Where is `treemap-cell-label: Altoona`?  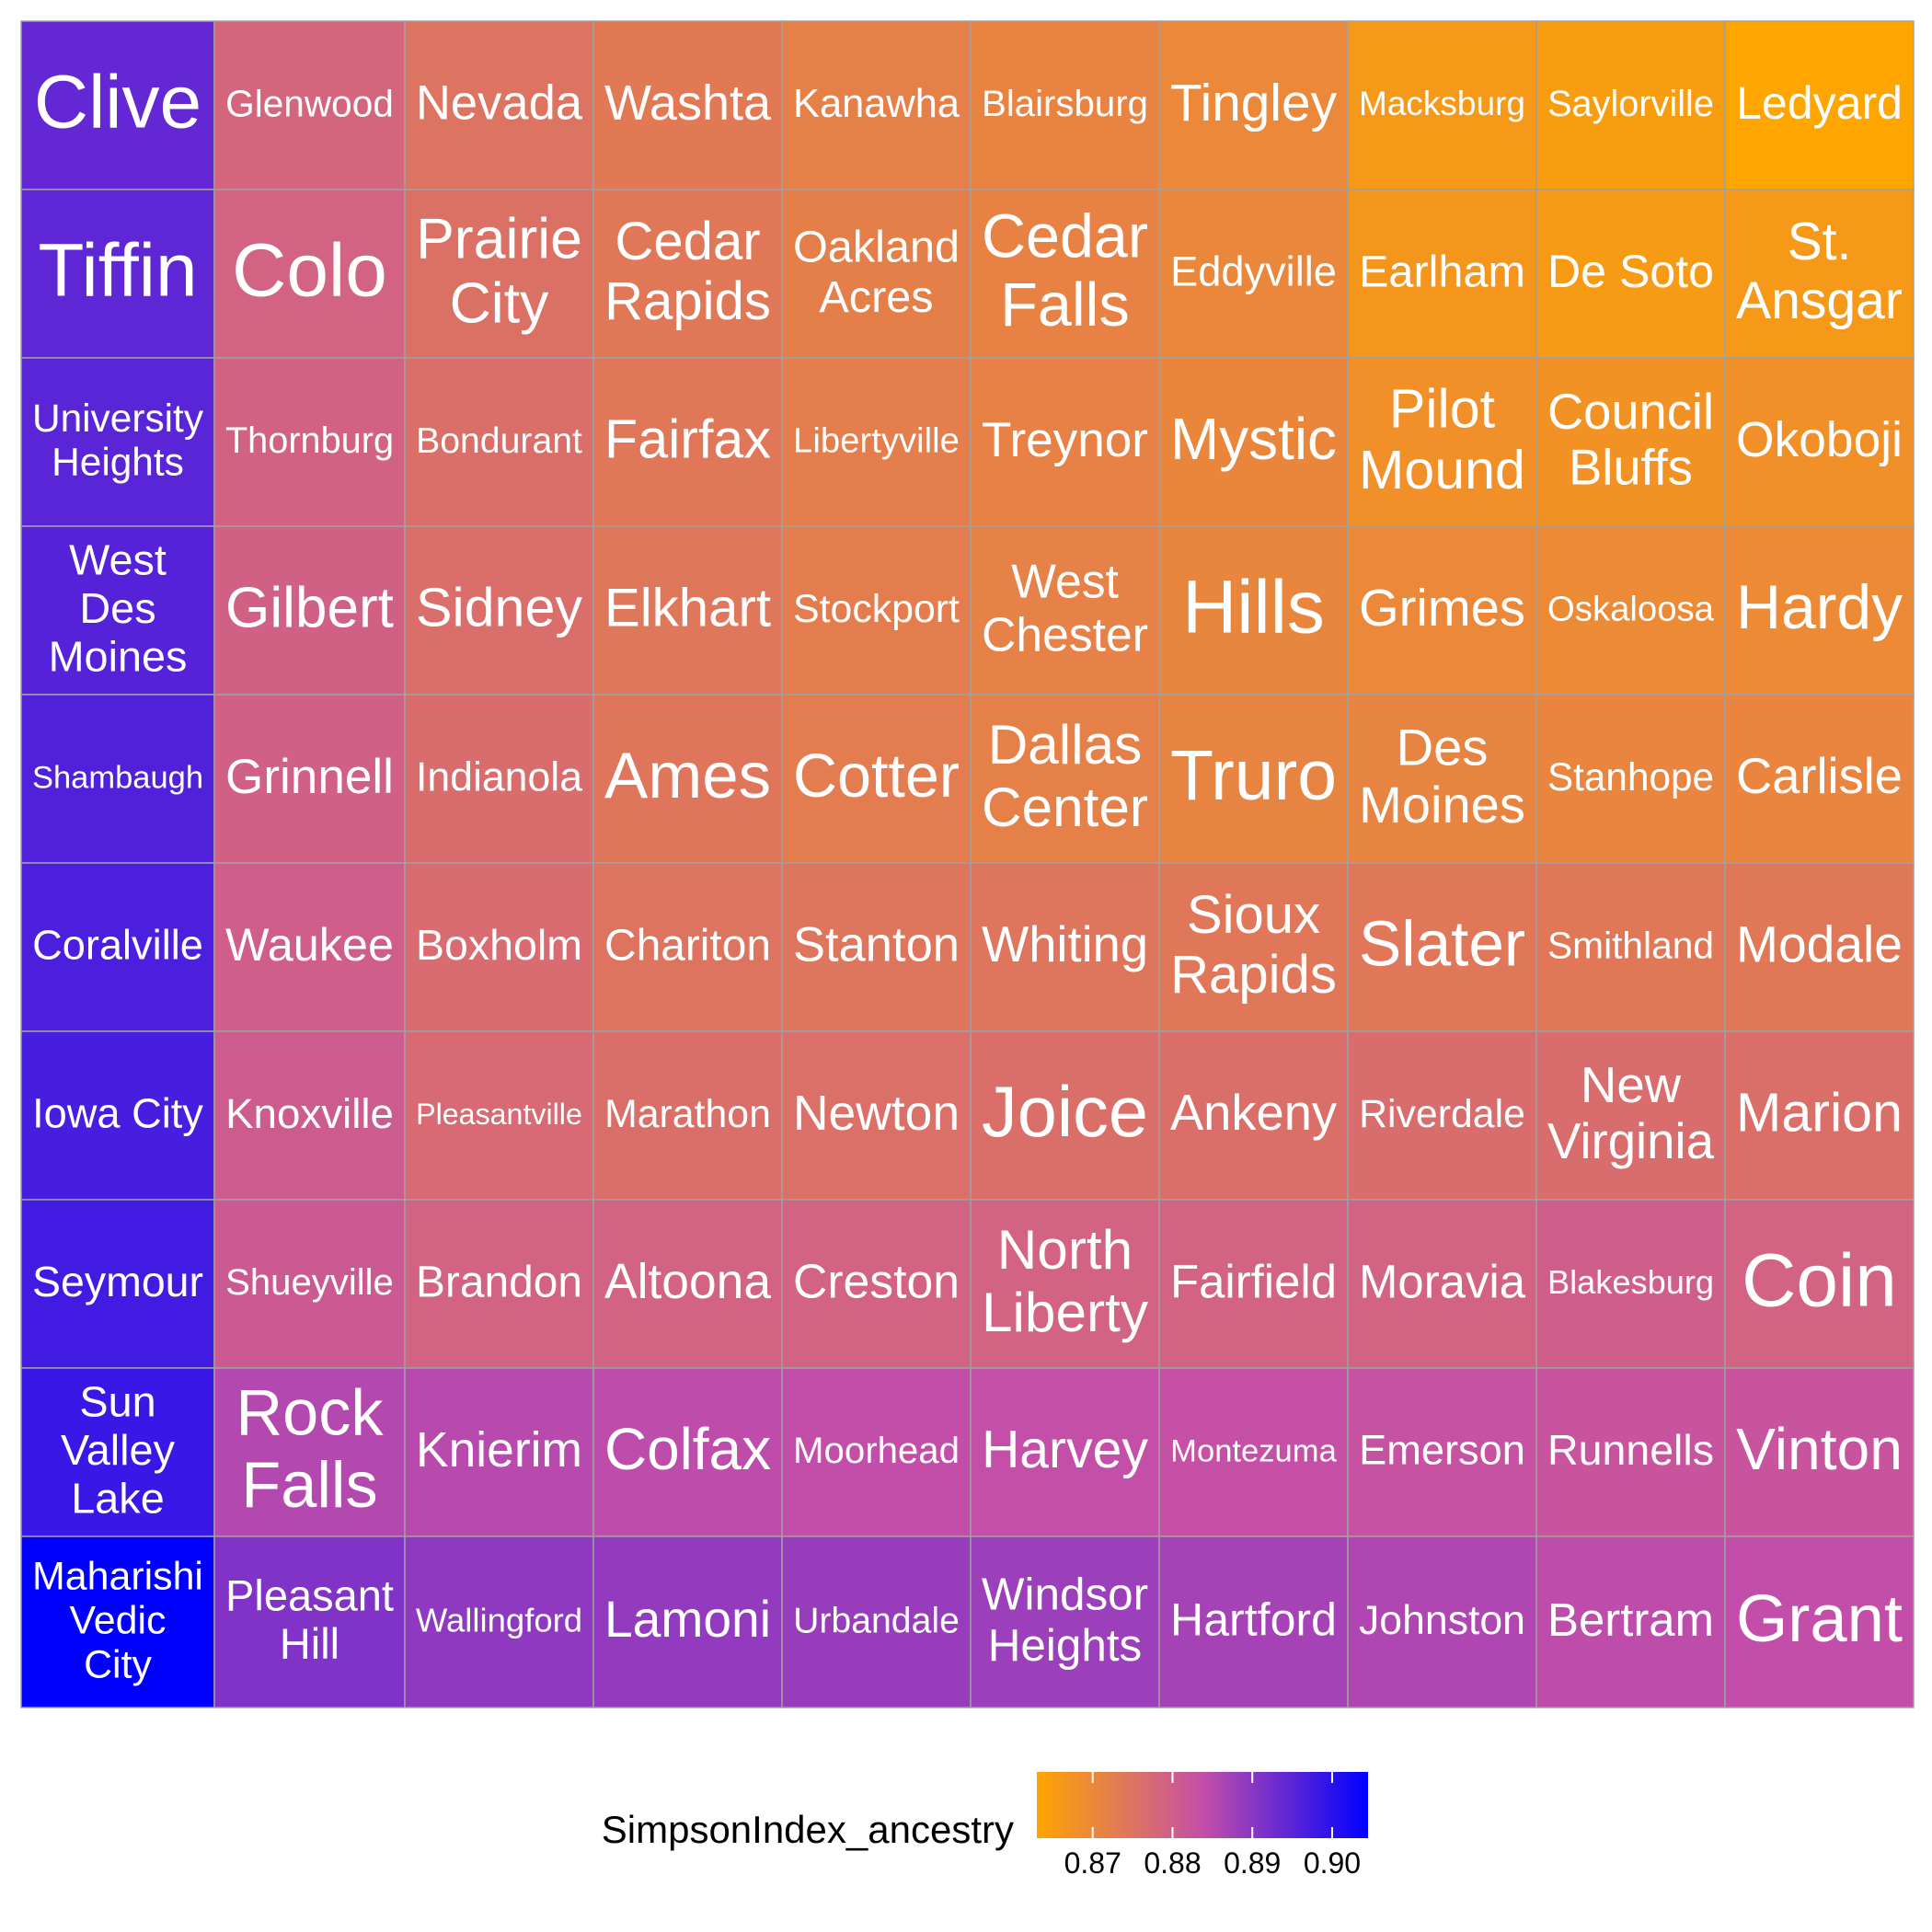 treemap-cell-label: Altoona is located at coordinates (687, 1282).